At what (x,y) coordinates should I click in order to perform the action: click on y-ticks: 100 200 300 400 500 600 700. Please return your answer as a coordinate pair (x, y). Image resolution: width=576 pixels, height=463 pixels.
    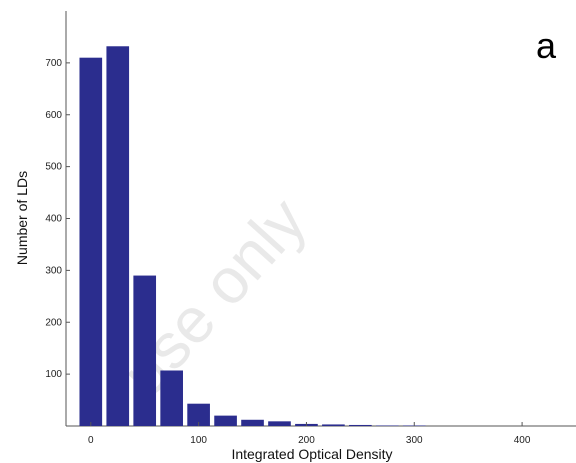
    Looking at the image, I should click on (57, 219).